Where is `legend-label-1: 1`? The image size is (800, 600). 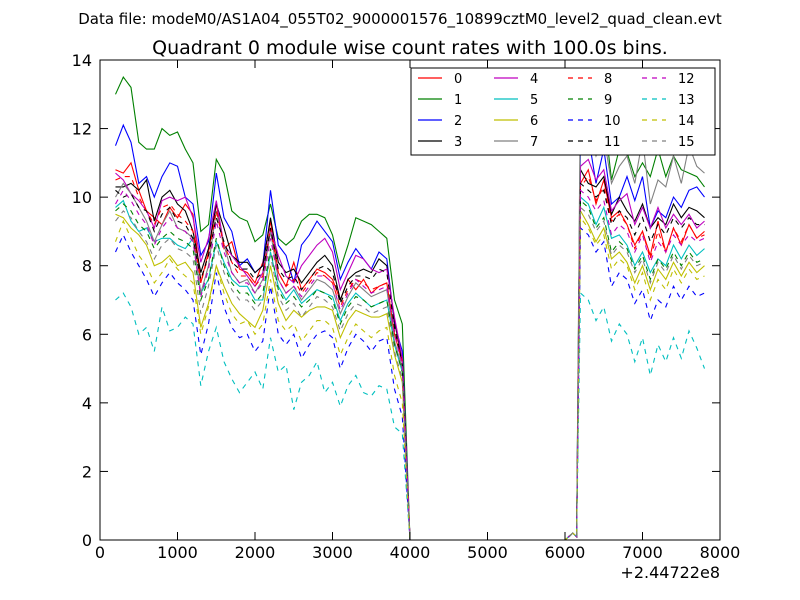 legend-label-1: 1 is located at coordinates (458, 100).